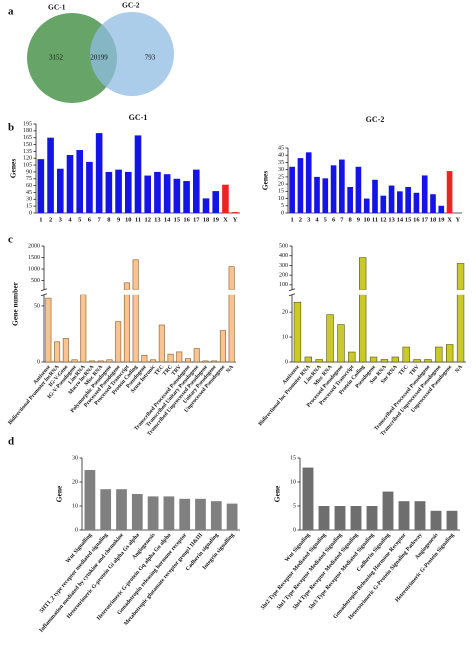 The height and width of the screenshot is (661, 474). What do you see at coordinates (13, 169) in the screenshot?
I see `y-axis-label: Genes` at bounding box center [13, 169].